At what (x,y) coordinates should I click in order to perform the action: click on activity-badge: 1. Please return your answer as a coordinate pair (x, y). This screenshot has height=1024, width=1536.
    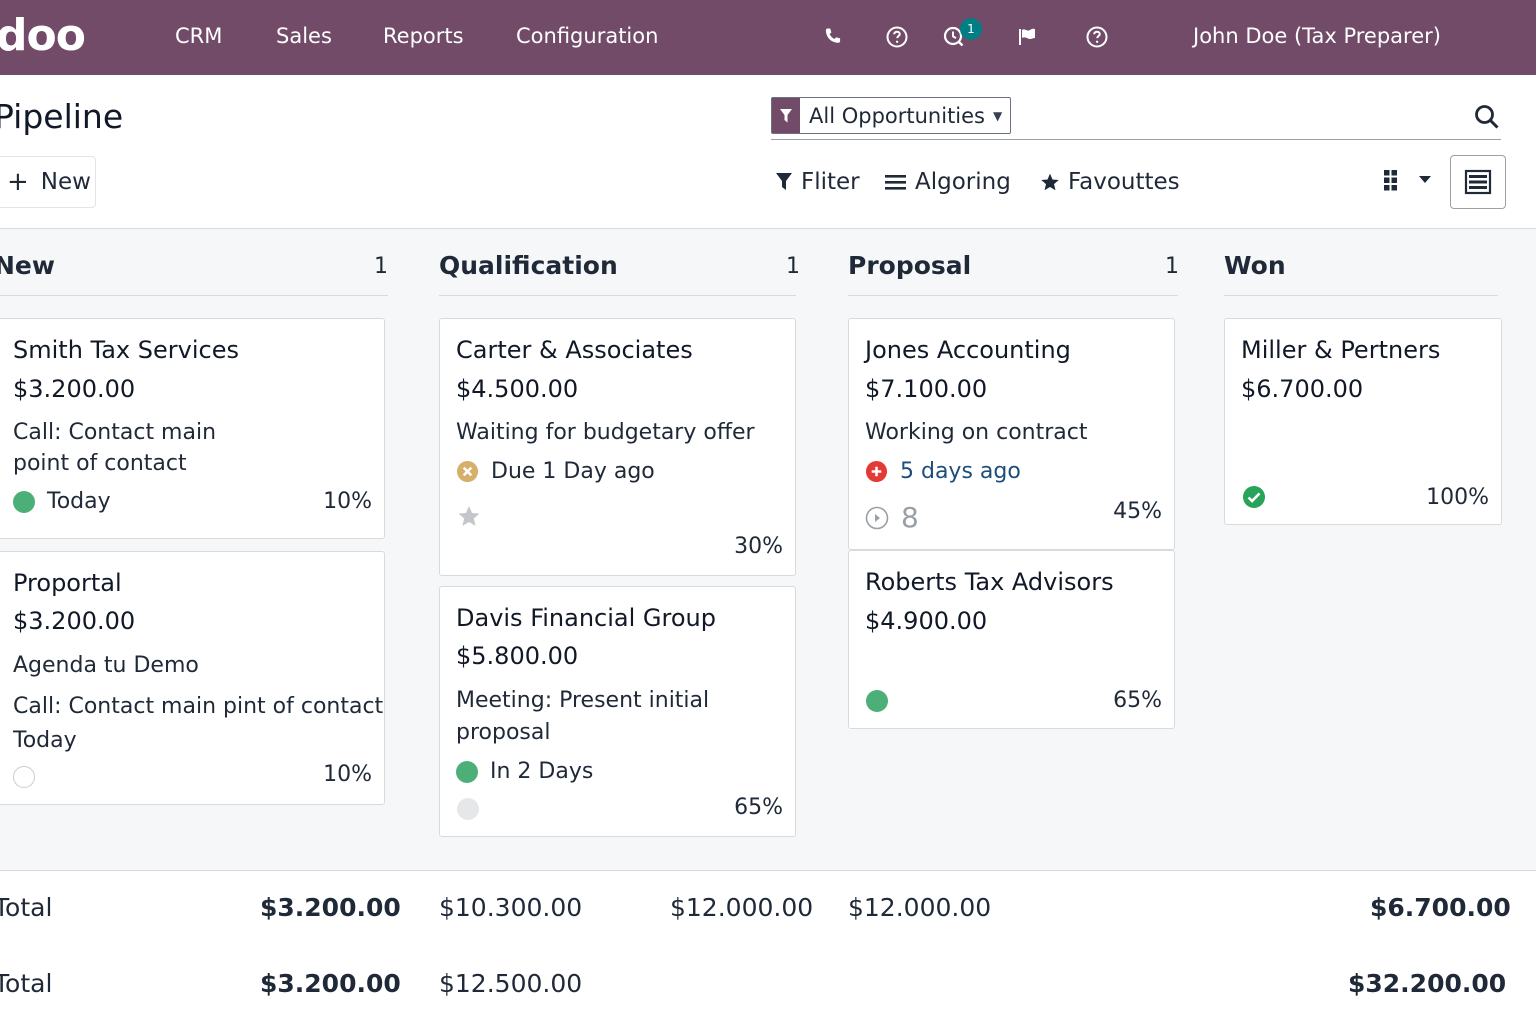
    Looking at the image, I should click on (971, 29).